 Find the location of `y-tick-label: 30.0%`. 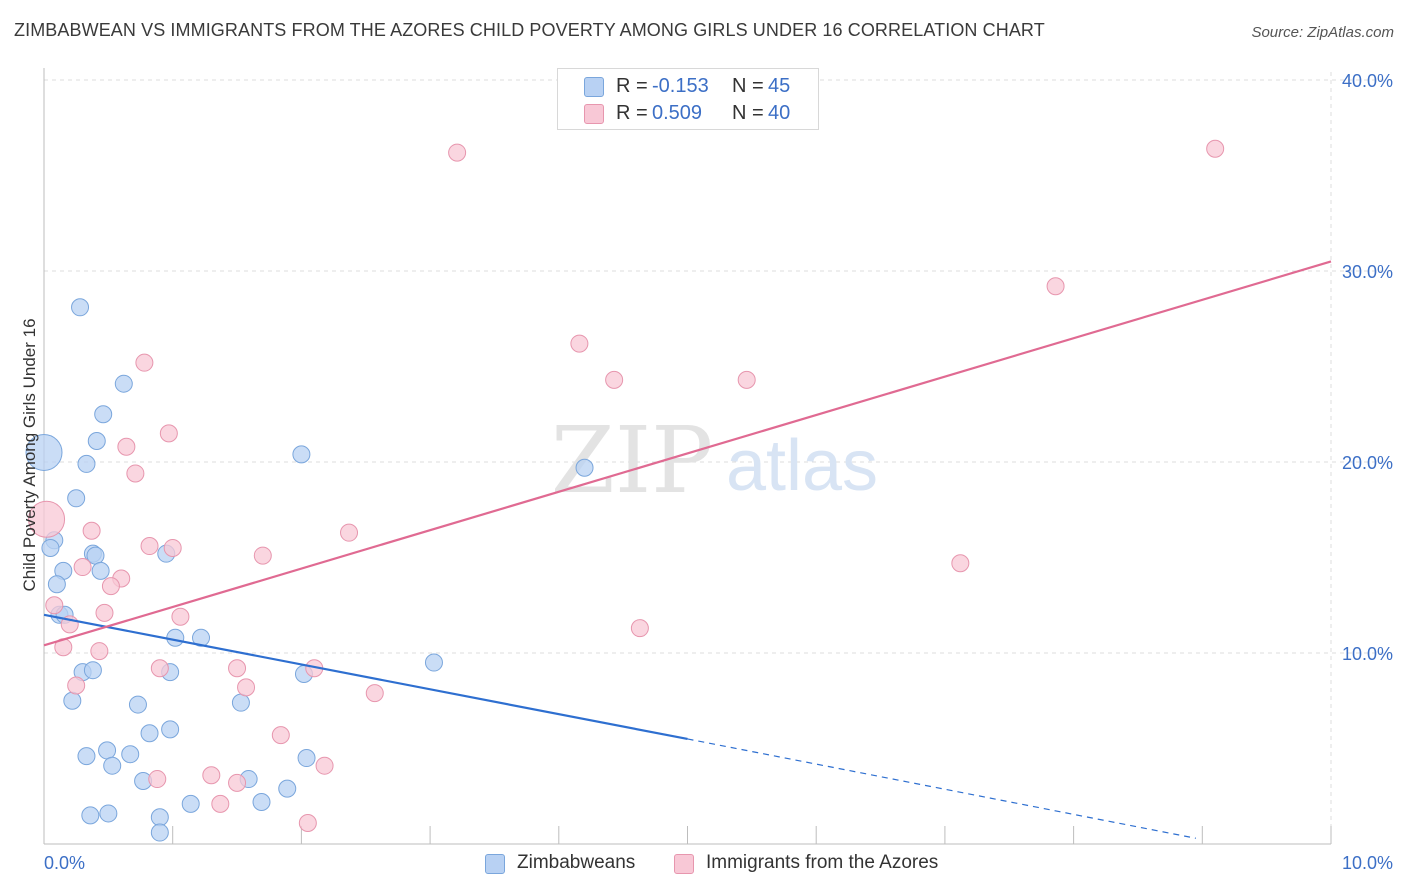

y-tick-label: 30.0% is located at coordinates (1367, 272).